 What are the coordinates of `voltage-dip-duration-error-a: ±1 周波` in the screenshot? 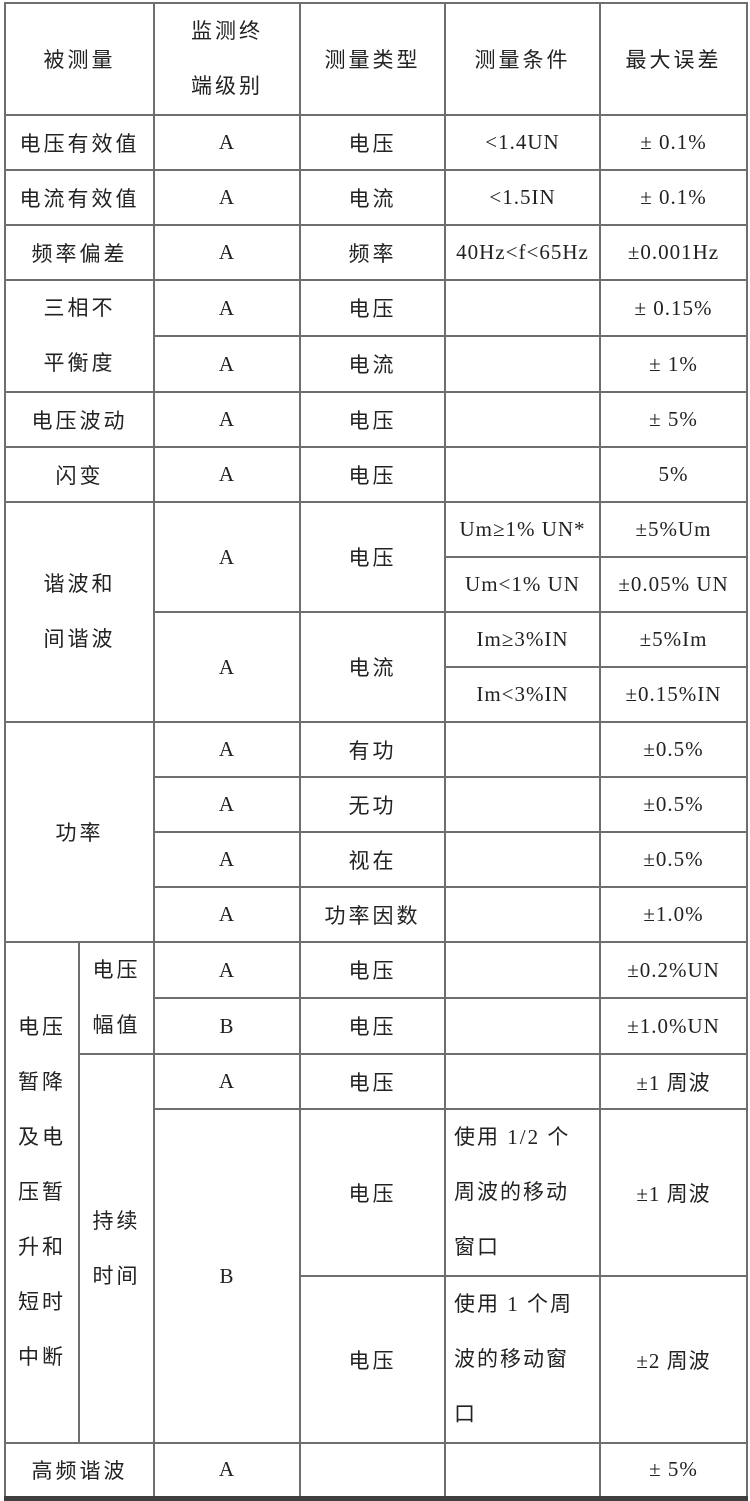 It's located at (673, 1081).